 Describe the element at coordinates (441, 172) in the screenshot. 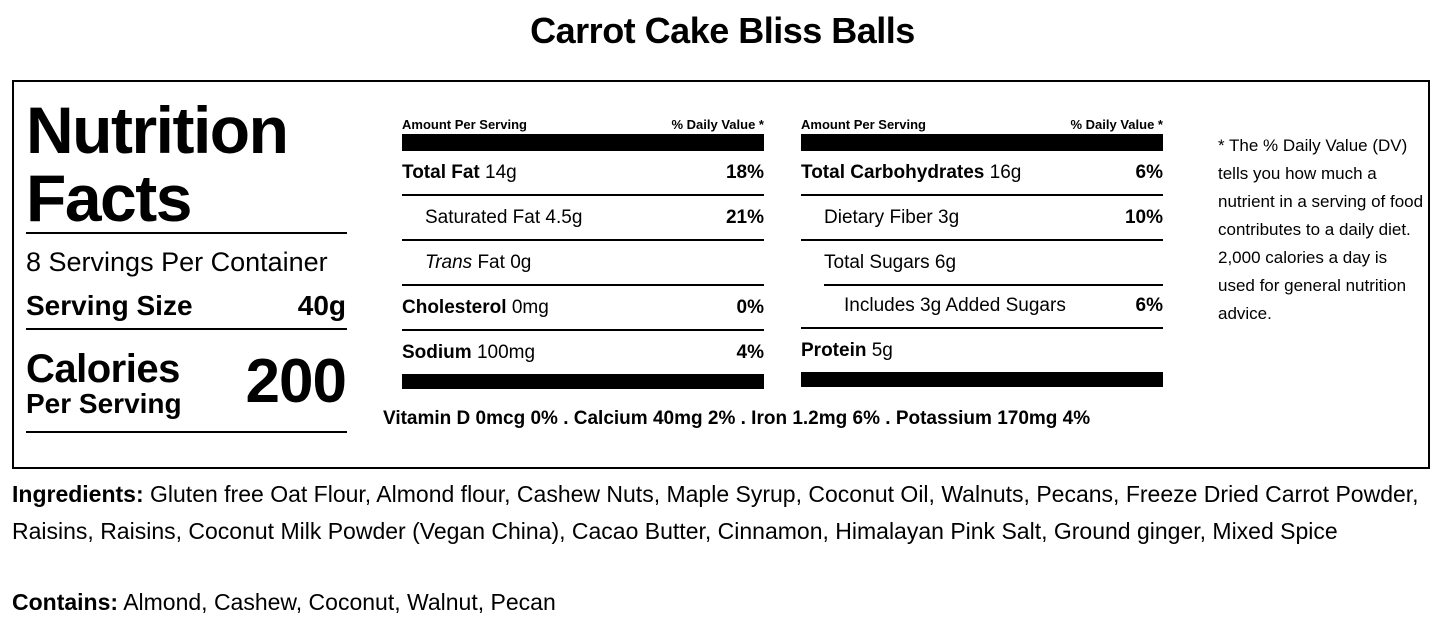

I see `nutrient-name: Total Fat` at that location.